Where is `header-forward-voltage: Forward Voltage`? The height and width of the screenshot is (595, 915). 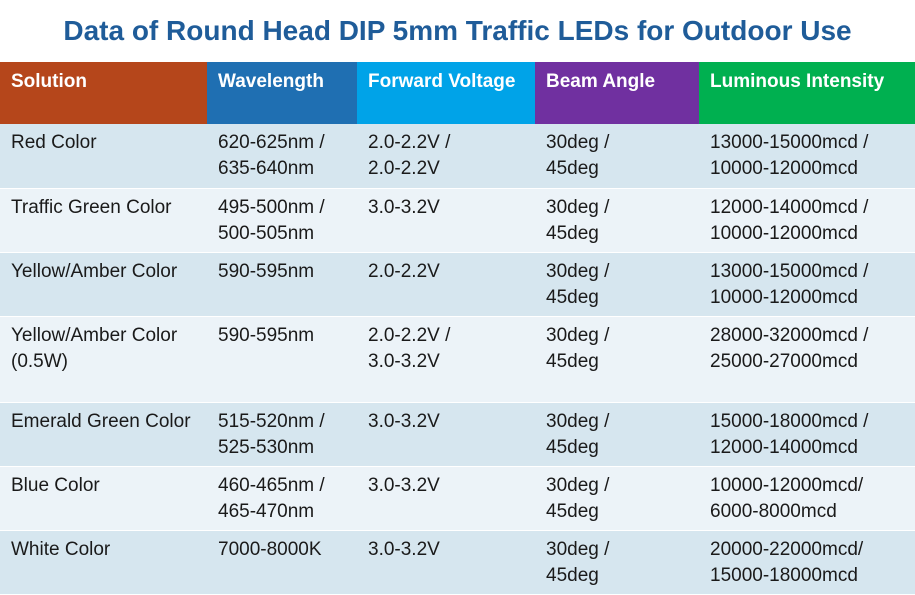
header-forward-voltage: Forward Voltage is located at coordinates (446, 93).